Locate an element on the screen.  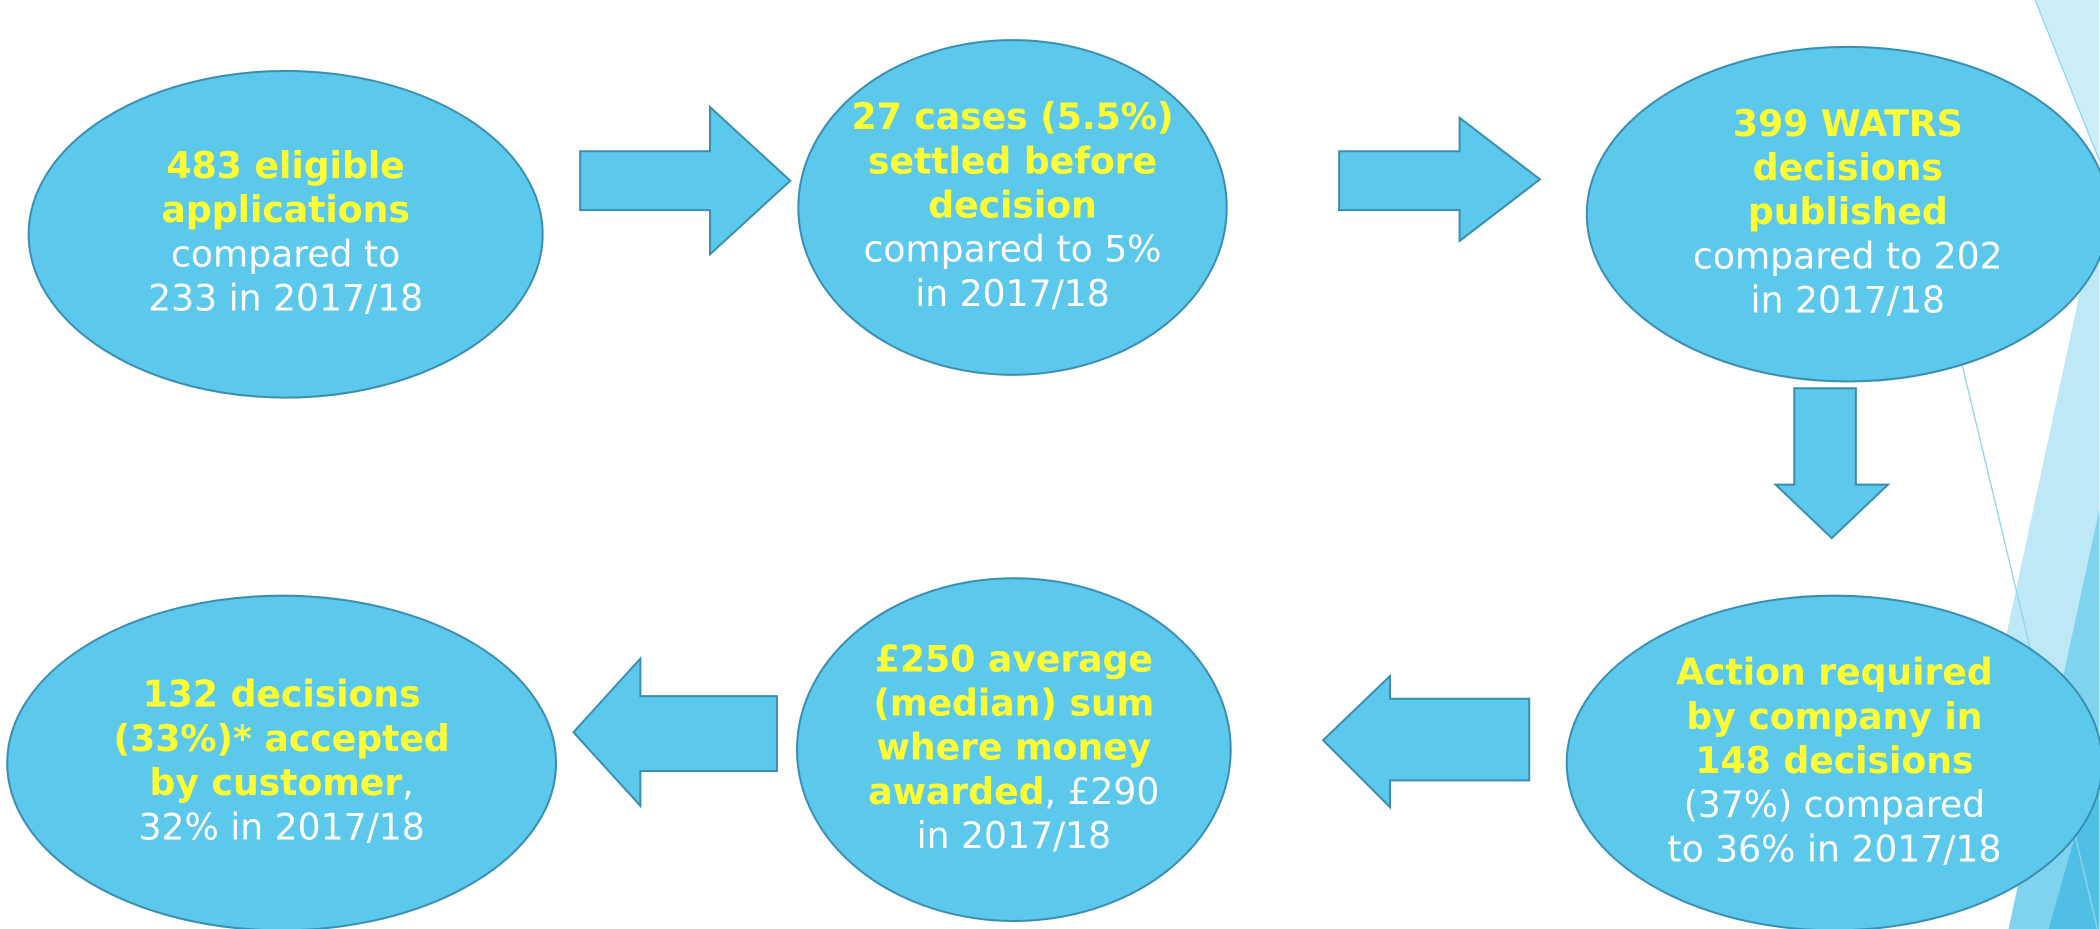
arrow-down is located at coordinates (1832, 463).